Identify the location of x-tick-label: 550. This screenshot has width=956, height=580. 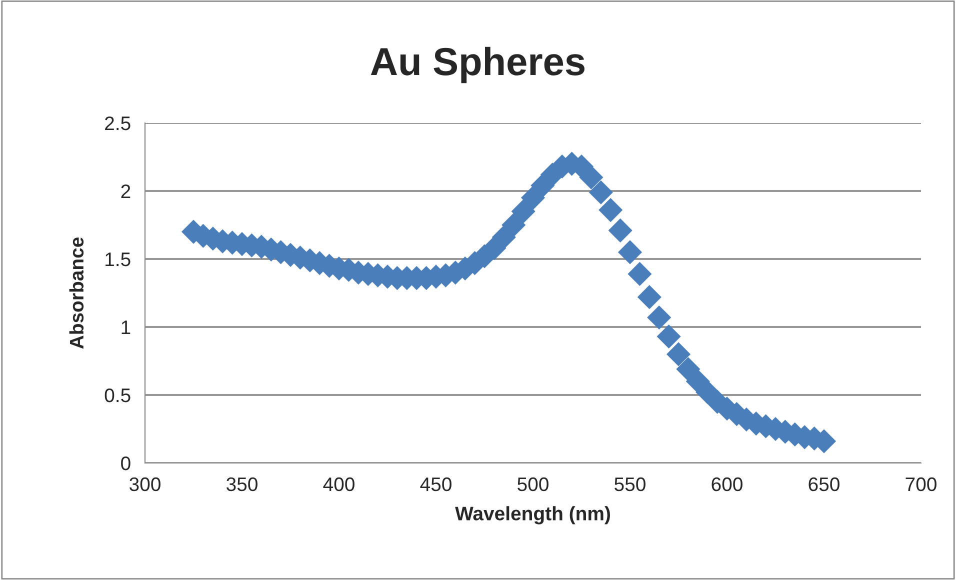
(630, 484).